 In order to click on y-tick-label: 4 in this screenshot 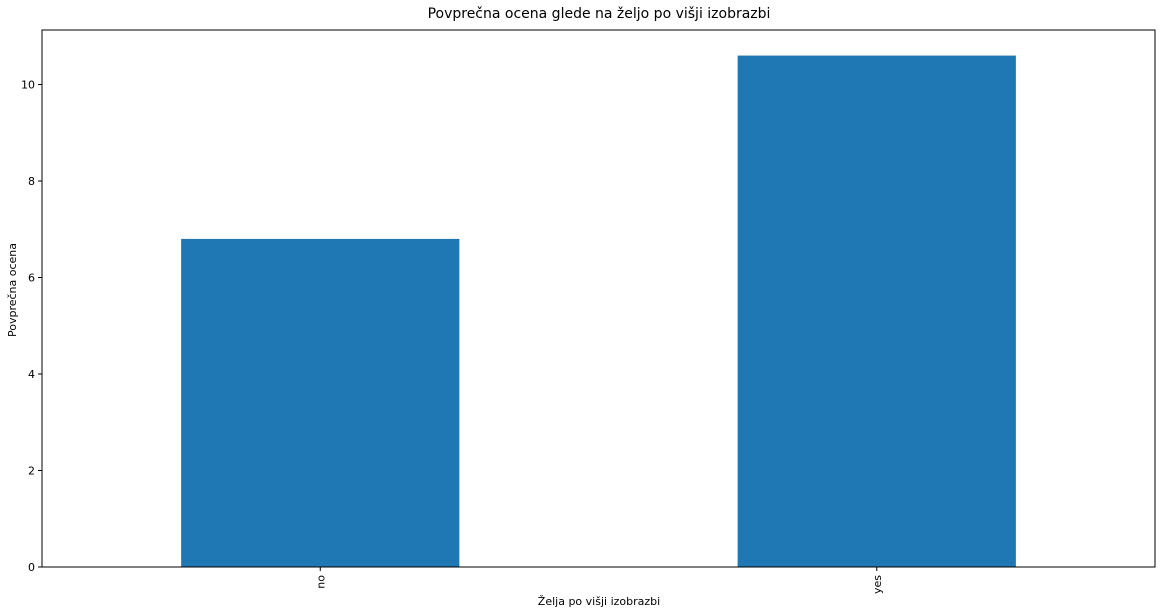, I will do `click(31, 374)`.